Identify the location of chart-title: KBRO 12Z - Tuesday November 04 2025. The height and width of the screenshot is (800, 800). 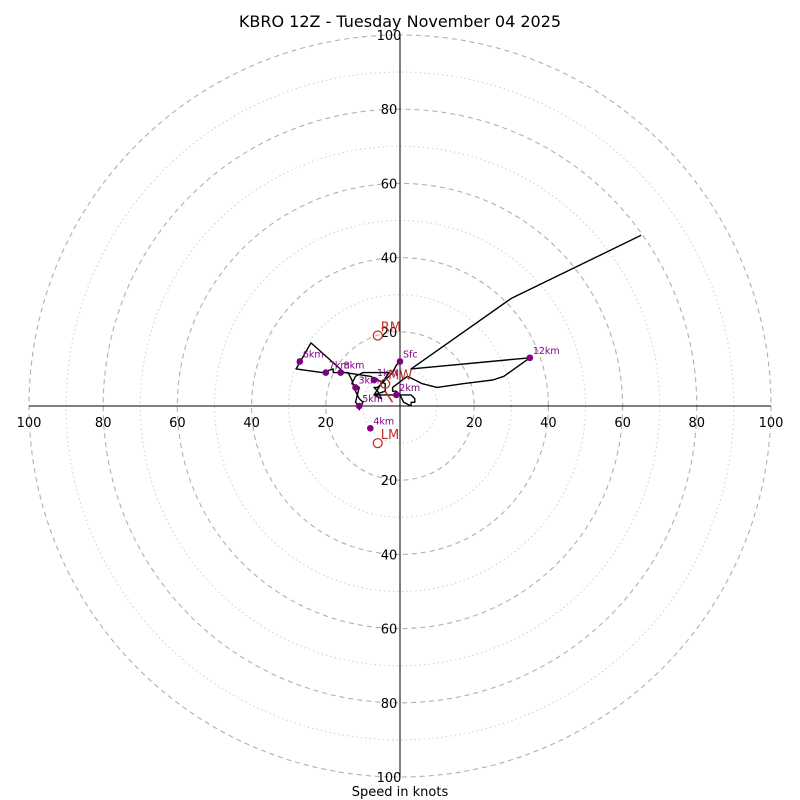
(400, 21).